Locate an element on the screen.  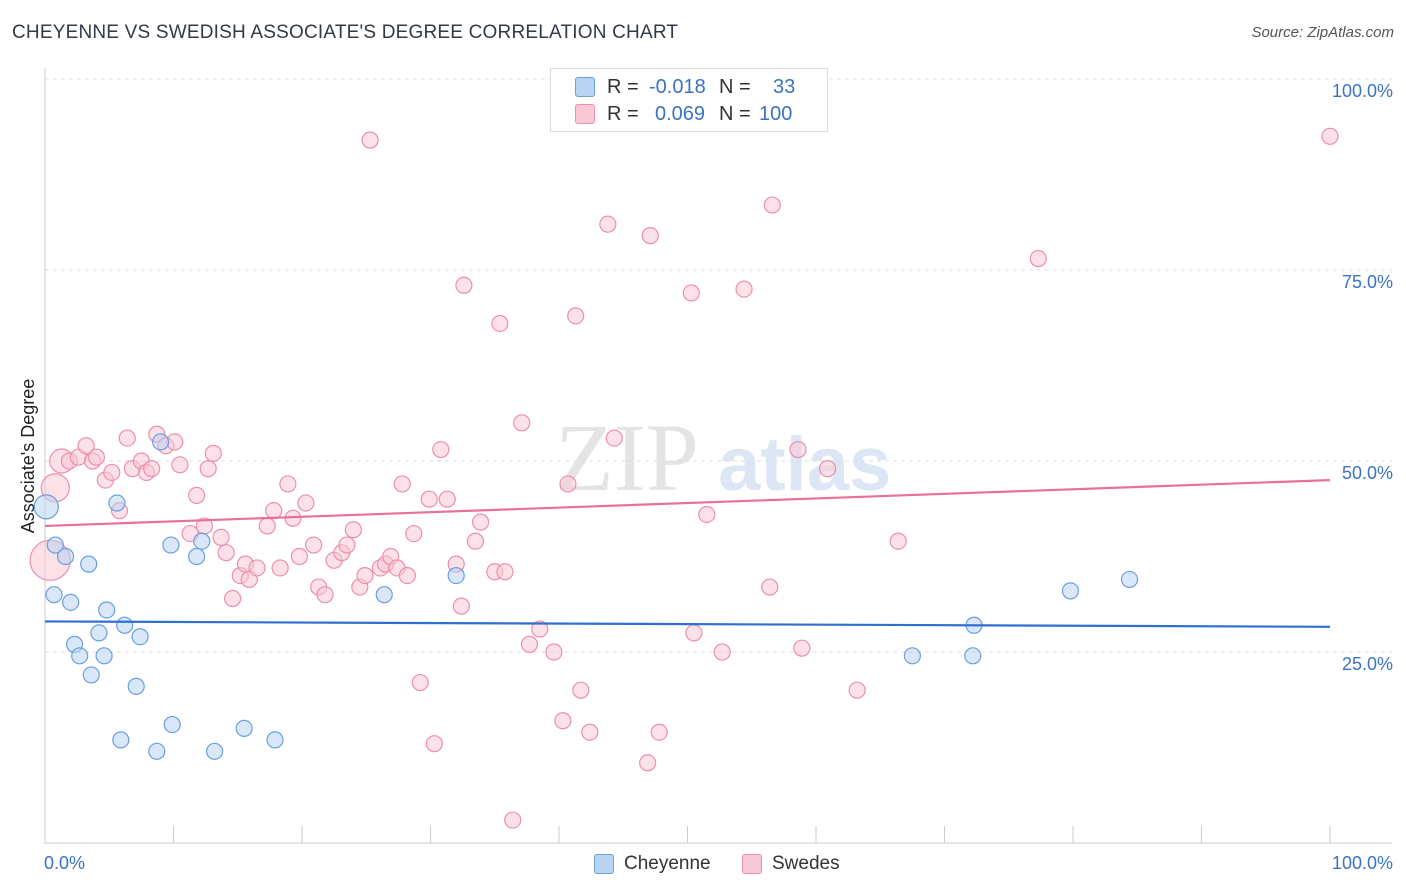
legend-n-value: 100 is located at coordinates (776, 113).